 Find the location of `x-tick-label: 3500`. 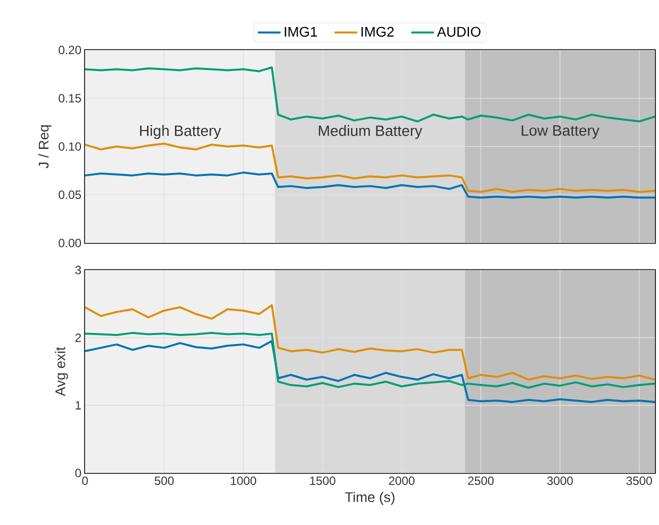

x-tick-label: 3500 is located at coordinates (639, 480).